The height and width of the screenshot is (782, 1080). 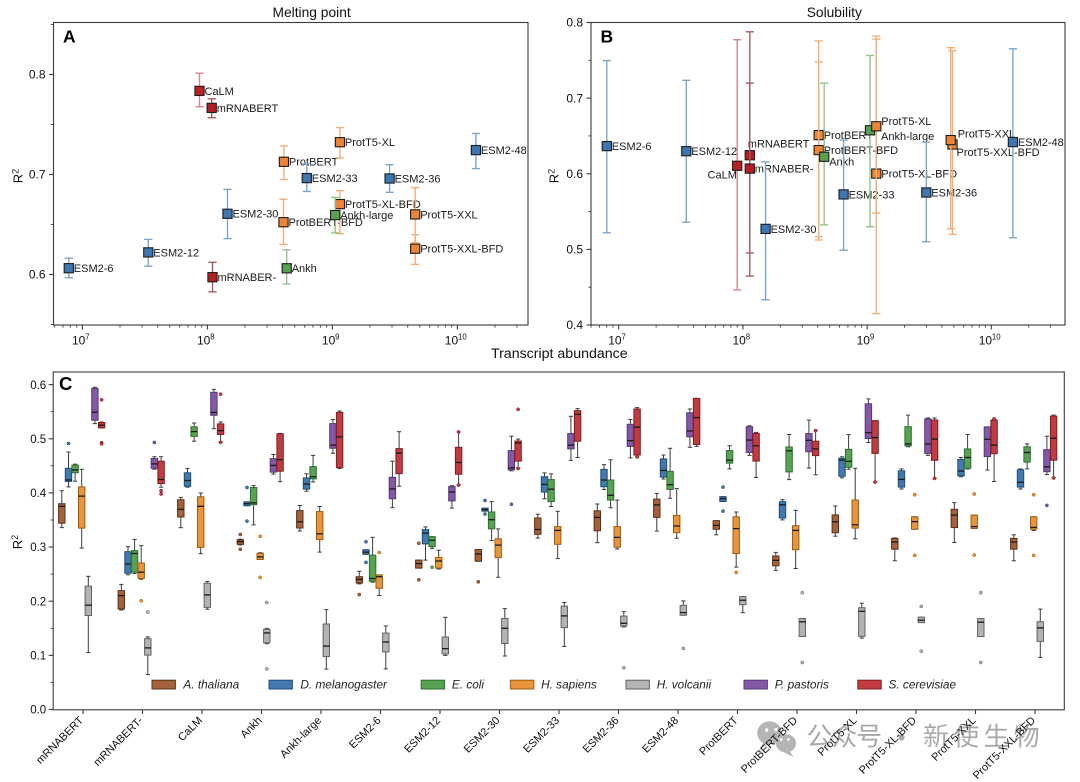 What do you see at coordinates (684, 685) in the screenshot?
I see `svg-text: H. volcanii` at bounding box center [684, 685].